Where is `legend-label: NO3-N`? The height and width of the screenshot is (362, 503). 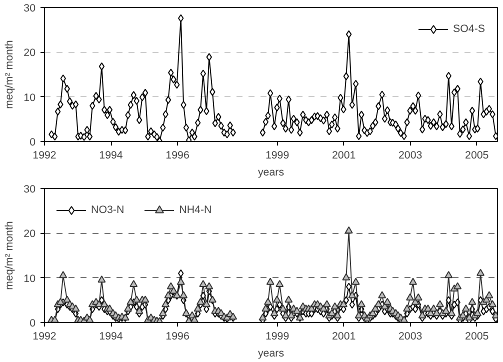 legend-label: NO3-N is located at coordinates (107, 210).